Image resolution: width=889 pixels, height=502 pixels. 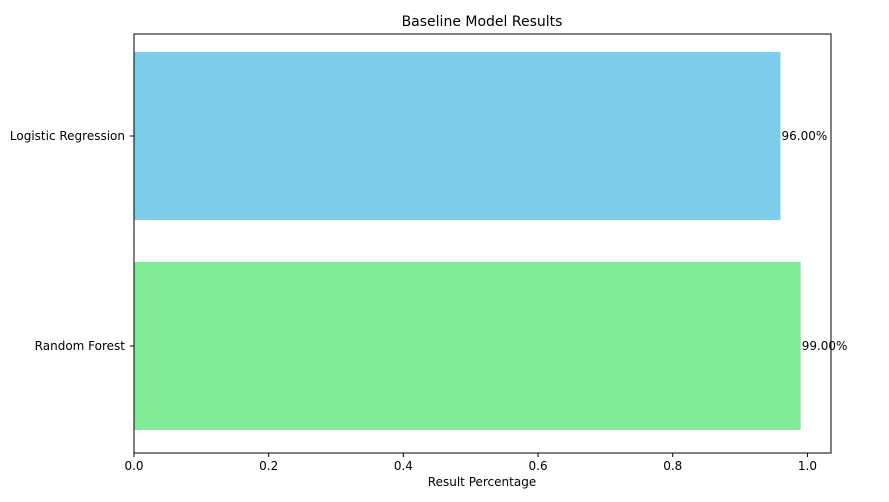 What do you see at coordinates (804, 136) in the screenshot?
I see `bar-value-label: 96.00%` at bounding box center [804, 136].